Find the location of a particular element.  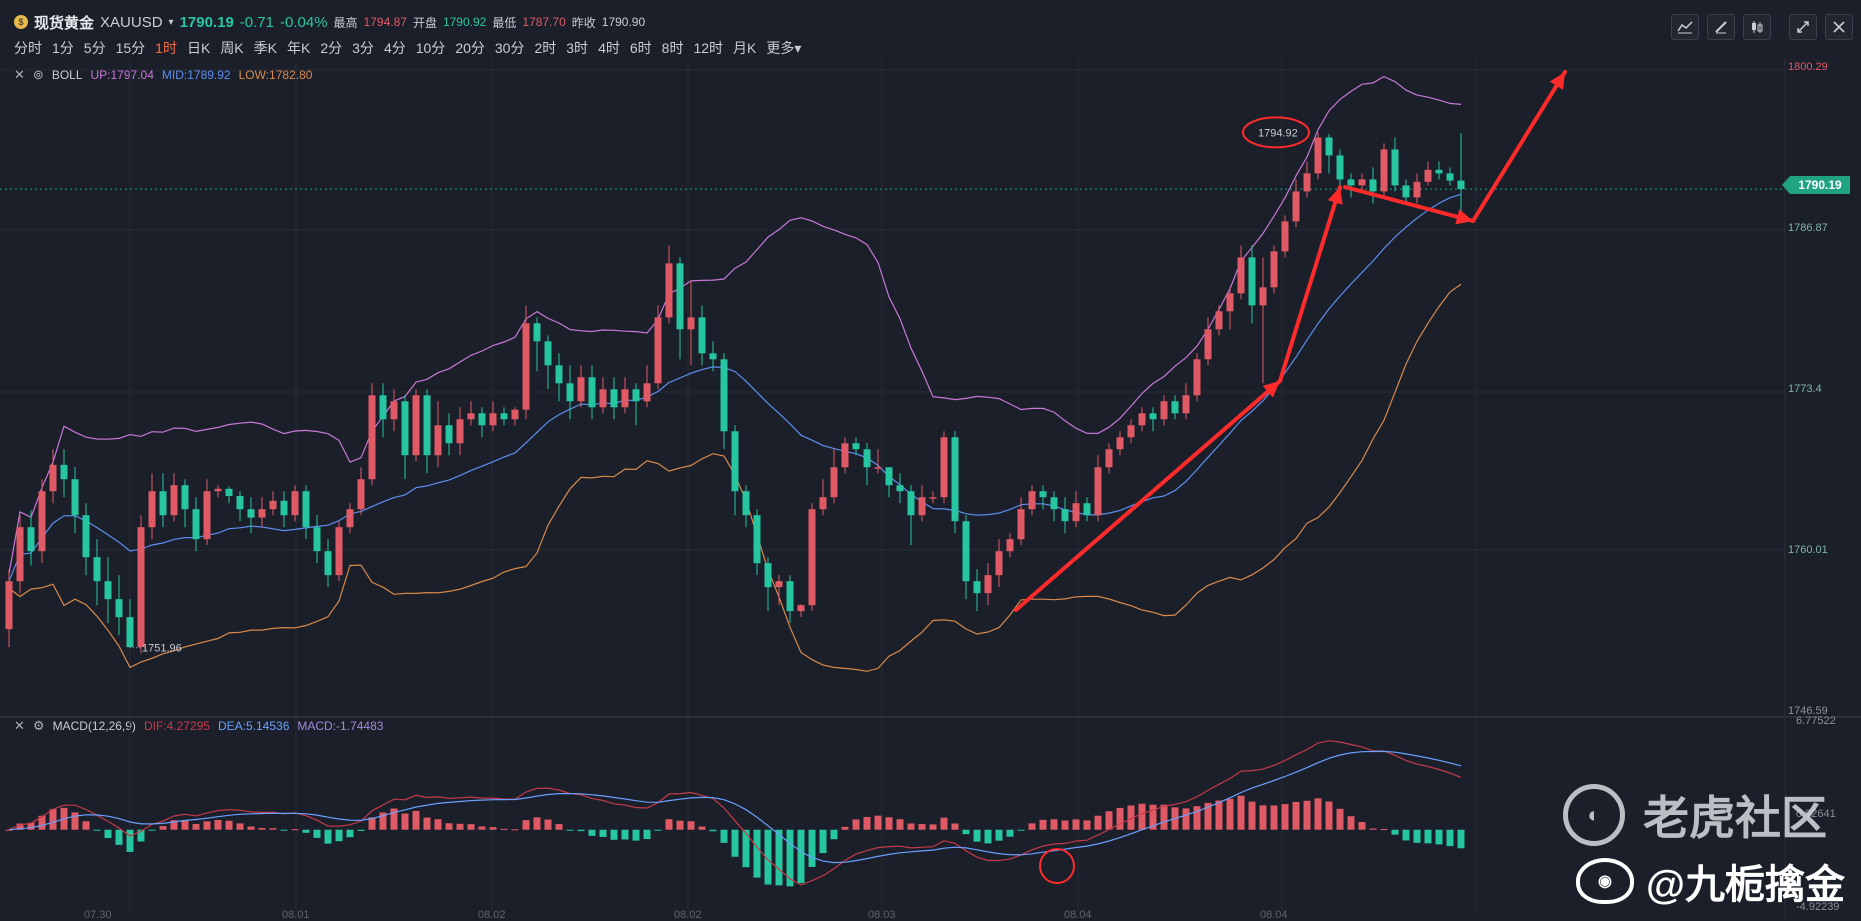

macd-name: MACD(12,26,9) is located at coordinates (94, 726).